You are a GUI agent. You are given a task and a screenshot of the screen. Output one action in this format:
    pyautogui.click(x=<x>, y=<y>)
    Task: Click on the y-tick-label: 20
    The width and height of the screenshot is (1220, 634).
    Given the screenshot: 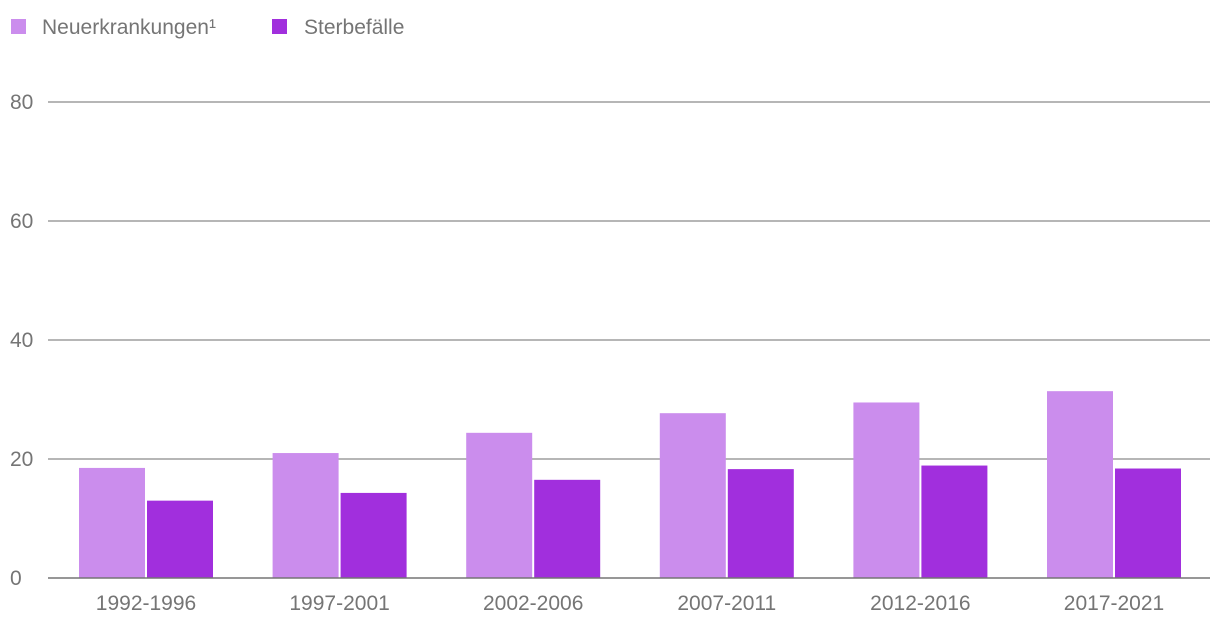 What is the action you would take?
    pyautogui.click(x=21, y=459)
    